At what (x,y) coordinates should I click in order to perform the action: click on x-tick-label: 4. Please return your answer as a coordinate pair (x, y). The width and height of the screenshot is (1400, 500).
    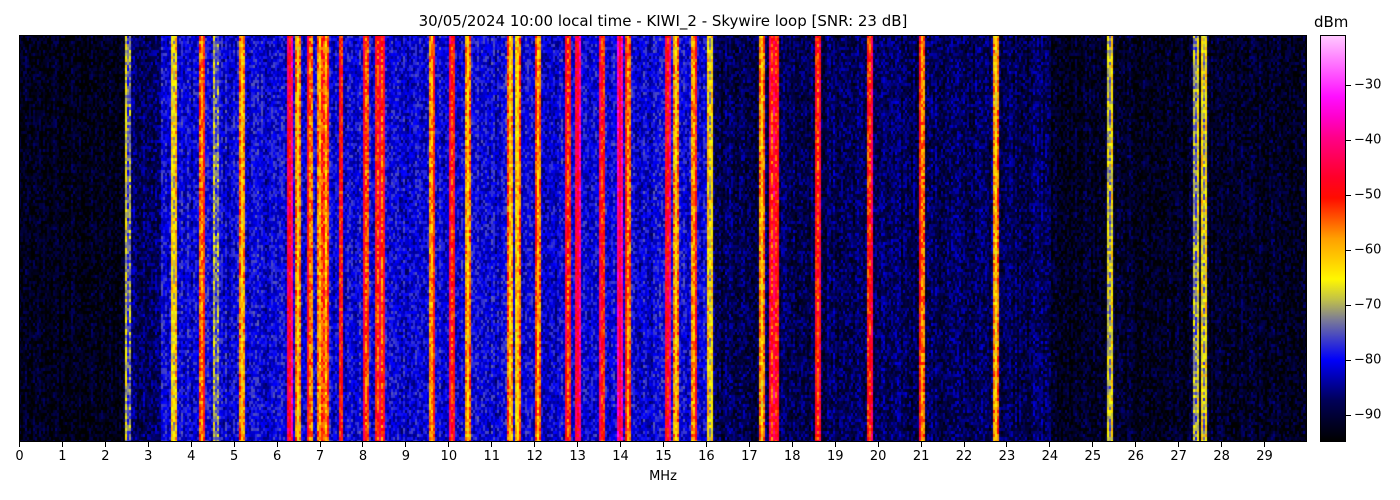
    Looking at the image, I should click on (191, 456).